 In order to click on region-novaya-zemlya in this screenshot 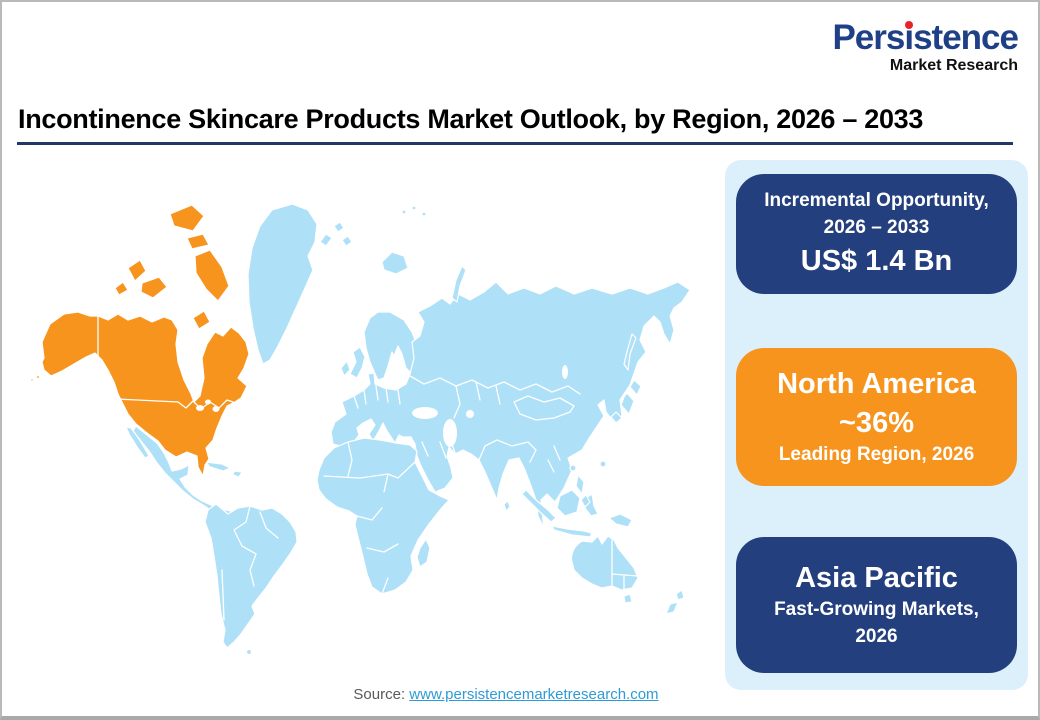, I will do `click(459, 284)`.